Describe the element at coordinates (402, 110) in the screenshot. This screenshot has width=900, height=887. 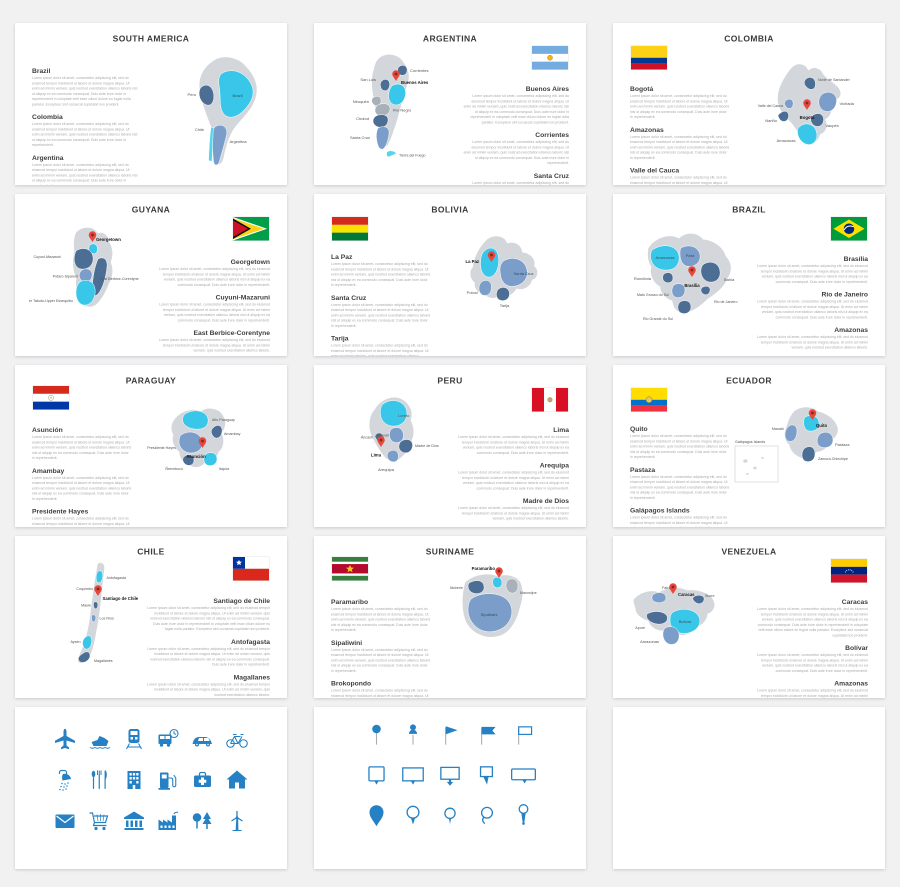
I see `svg-text: Río Negro` at that location.